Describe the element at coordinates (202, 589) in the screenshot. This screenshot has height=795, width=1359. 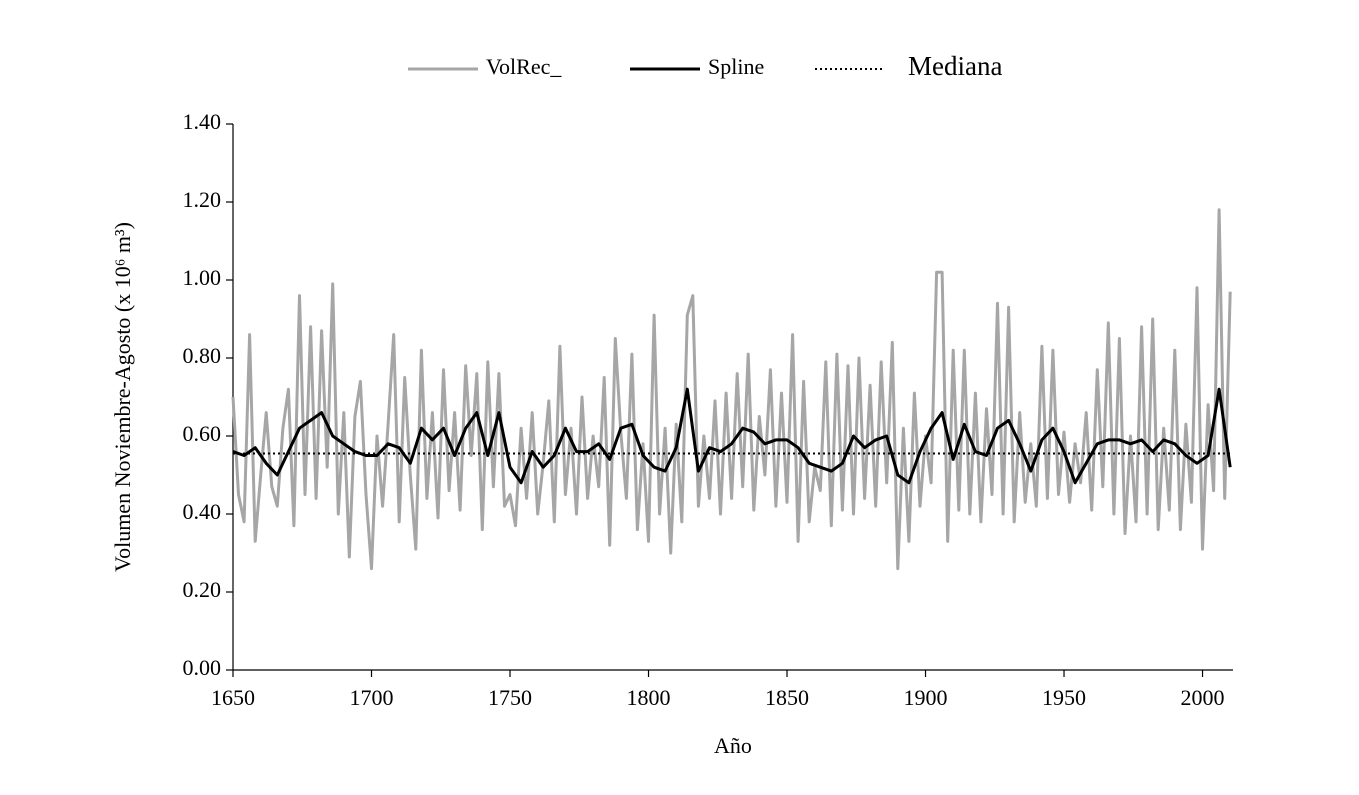
I see `y-tick-label: 0.20` at that location.